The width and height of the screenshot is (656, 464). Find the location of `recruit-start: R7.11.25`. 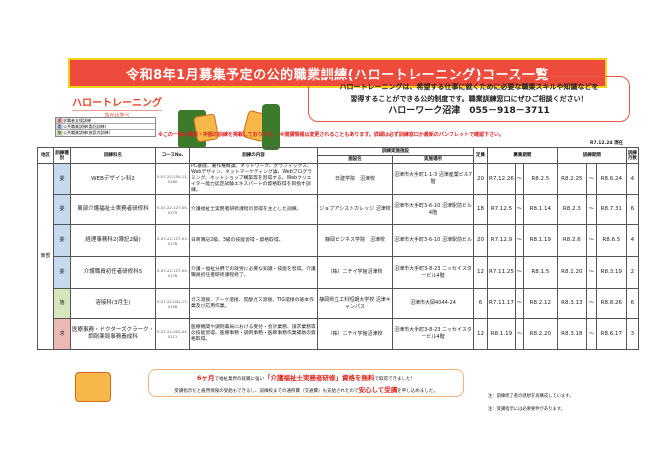

recruit-start: R7.11.25 is located at coordinates (501, 272).